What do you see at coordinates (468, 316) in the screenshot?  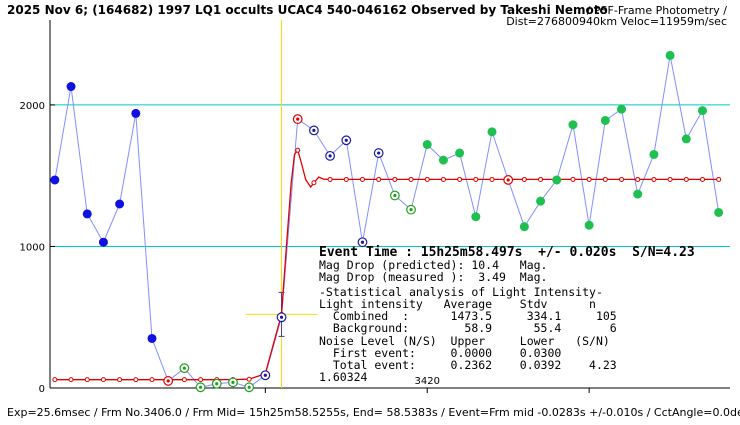 I see `combined-row: Combined : 1473.5 334.1 105` at bounding box center [468, 316].